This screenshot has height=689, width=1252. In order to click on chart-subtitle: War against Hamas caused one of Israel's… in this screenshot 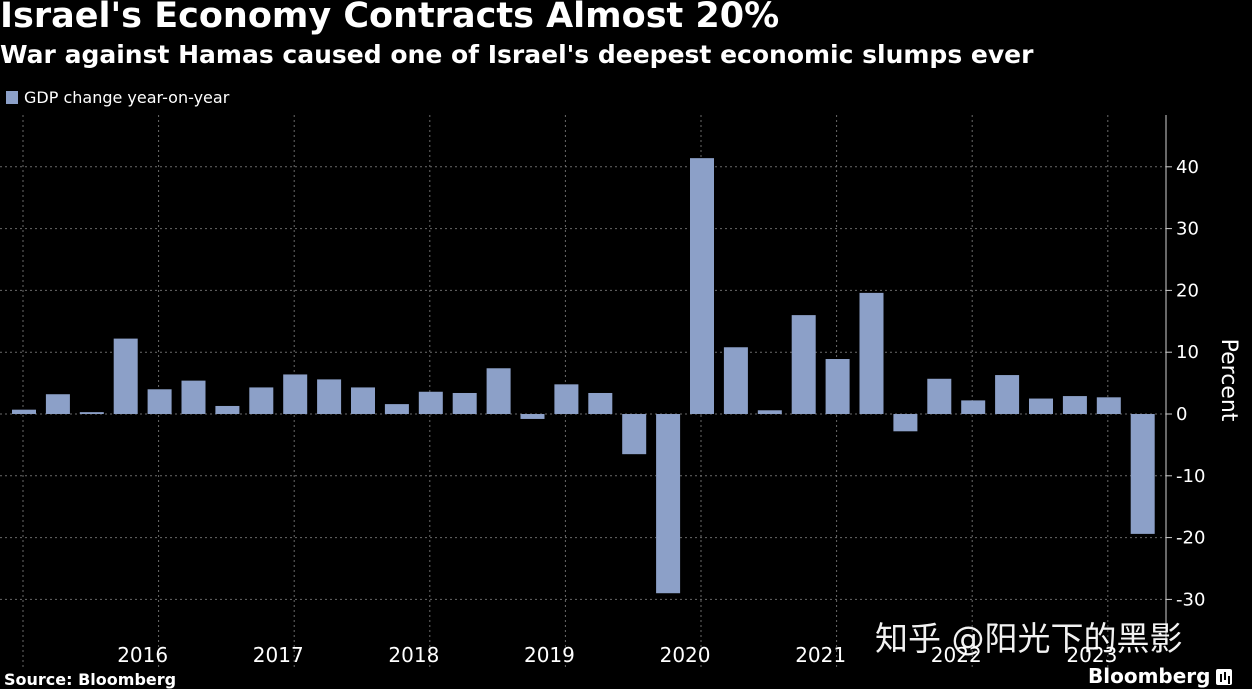, I will do `click(517, 54)`.